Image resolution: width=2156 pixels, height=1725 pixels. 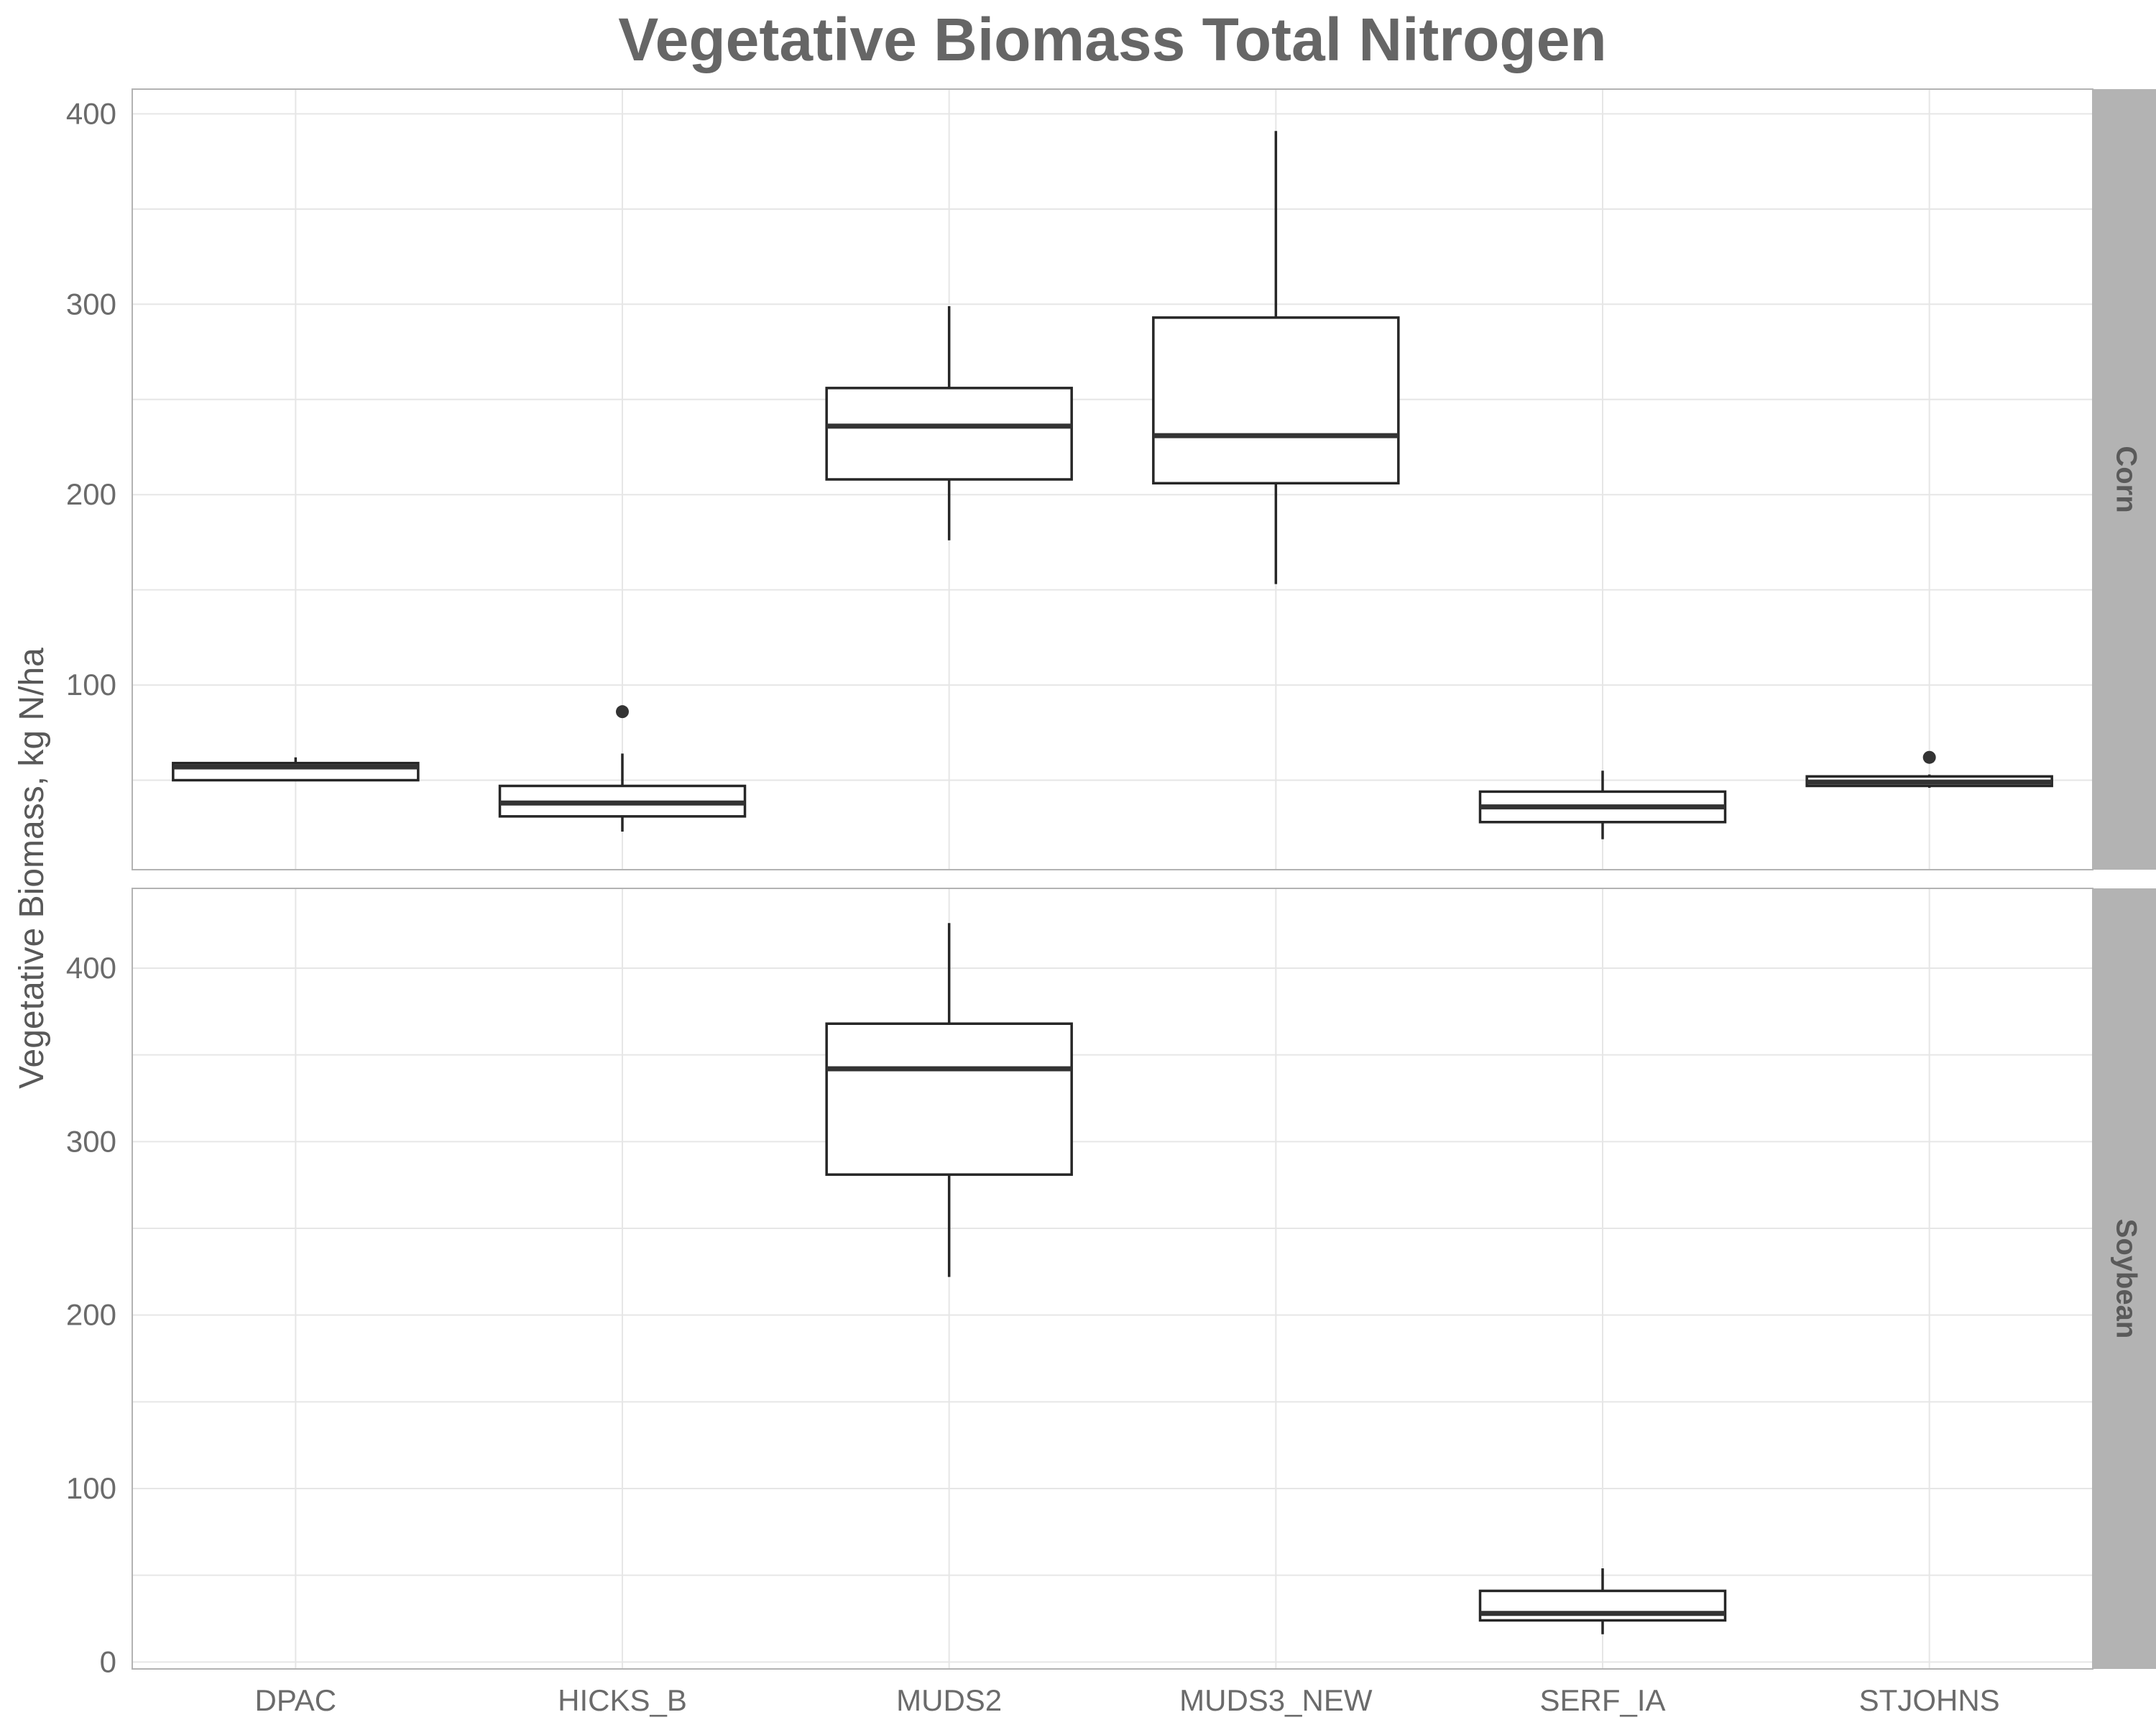 What do you see at coordinates (296, 1700) in the screenshot?
I see `x-tick-label: DPAC` at bounding box center [296, 1700].